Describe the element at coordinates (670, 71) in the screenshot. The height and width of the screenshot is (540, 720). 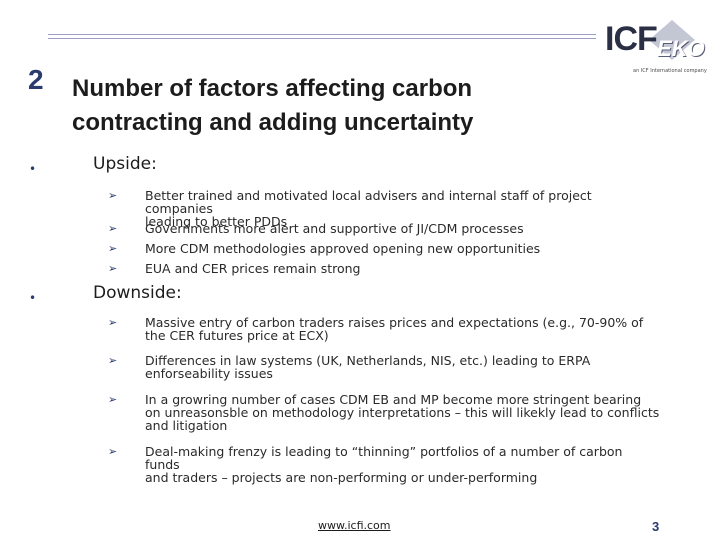
I see `logo-tagline: an ICF International company` at that location.